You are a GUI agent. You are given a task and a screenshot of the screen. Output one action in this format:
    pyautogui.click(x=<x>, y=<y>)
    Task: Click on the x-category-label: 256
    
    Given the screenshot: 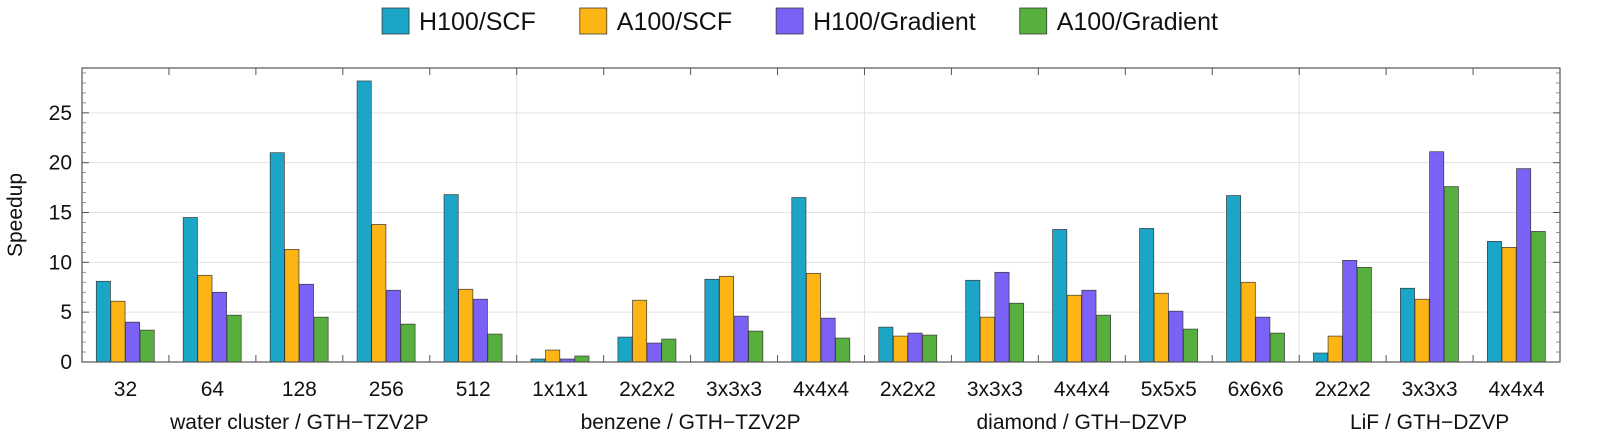 What is the action you would take?
    pyautogui.click(x=386, y=389)
    